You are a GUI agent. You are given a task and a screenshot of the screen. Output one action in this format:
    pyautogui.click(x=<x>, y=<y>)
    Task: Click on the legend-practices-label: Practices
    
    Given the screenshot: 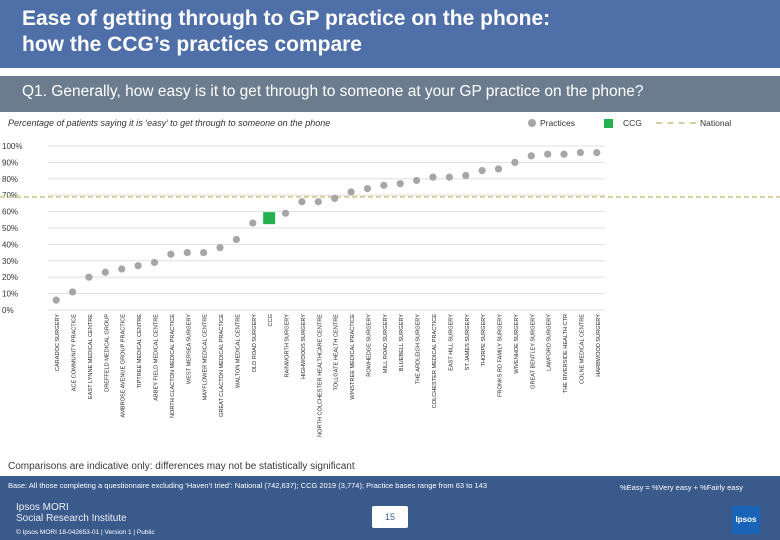 What is the action you would take?
    pyautogui.click(x=557, y=123)
    